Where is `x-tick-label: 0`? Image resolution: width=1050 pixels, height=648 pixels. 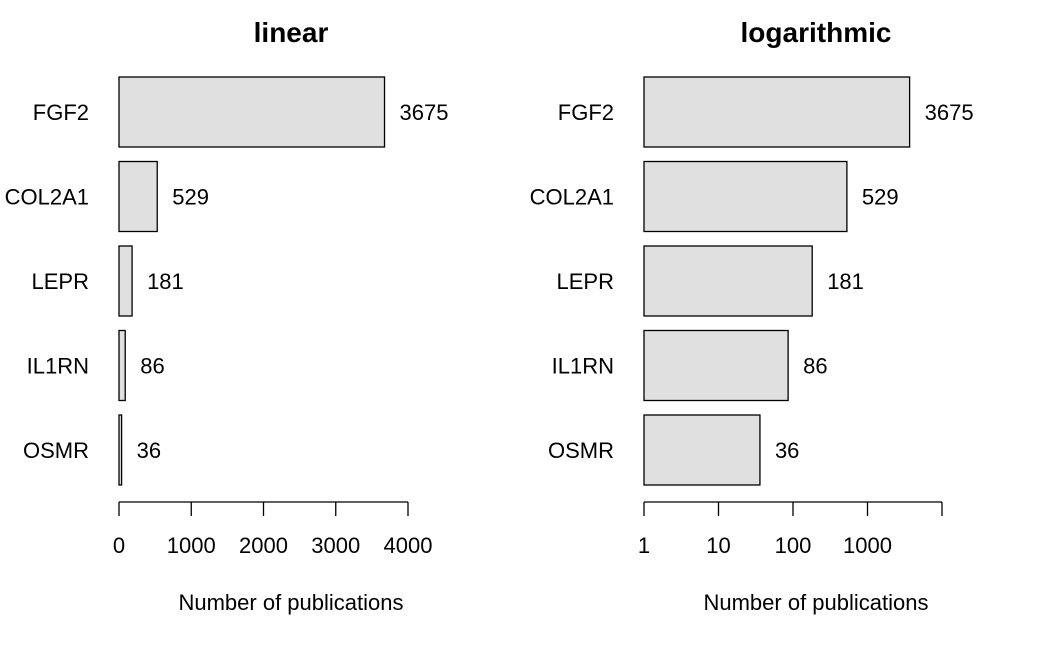 x-tick-label: 0 is located at coordinates (119, 545).